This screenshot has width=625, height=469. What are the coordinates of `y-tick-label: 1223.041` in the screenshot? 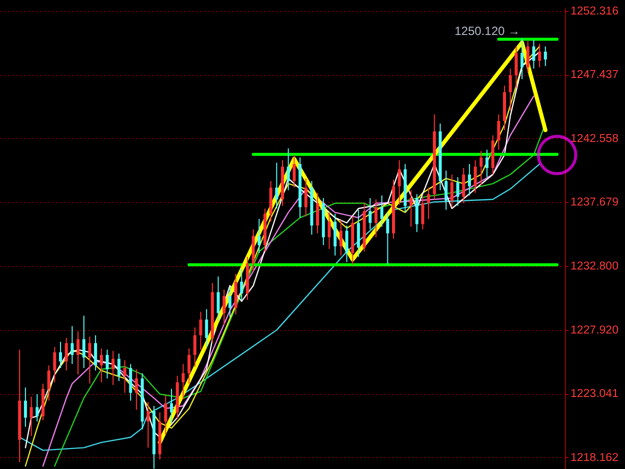 It's located at (594, 394).